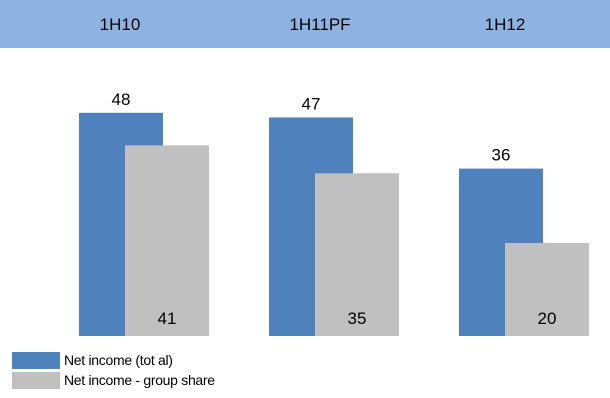 This screenshot has height=398, width=610. I want to click on legend-swatch-group-share, so click(36, 380).